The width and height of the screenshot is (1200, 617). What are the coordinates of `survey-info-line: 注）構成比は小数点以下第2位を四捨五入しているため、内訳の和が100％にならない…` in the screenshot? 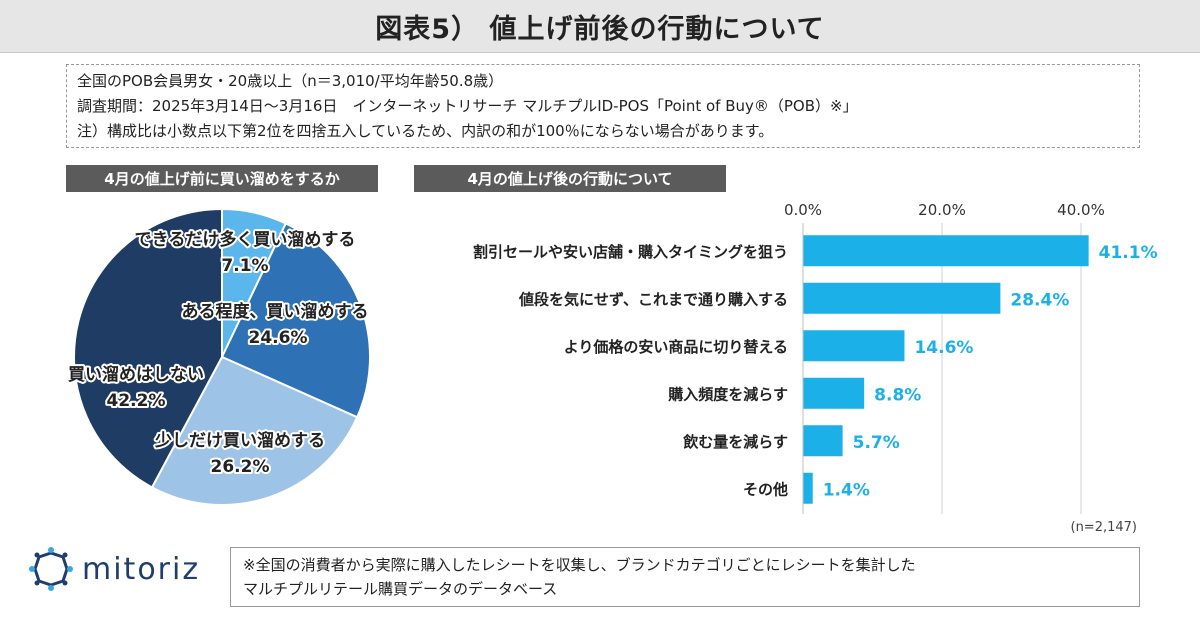 It's located at (425, 131).